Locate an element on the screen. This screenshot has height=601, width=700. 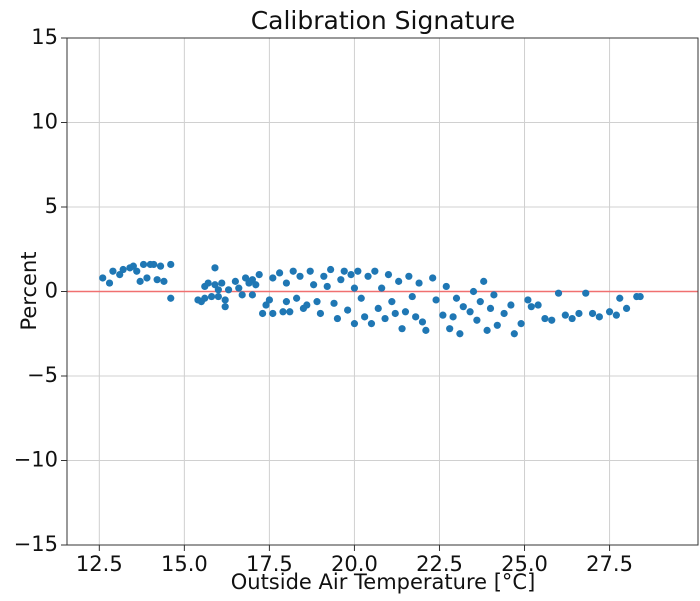
chart-title: Calibration Signature is located at coordinates (383, 20).